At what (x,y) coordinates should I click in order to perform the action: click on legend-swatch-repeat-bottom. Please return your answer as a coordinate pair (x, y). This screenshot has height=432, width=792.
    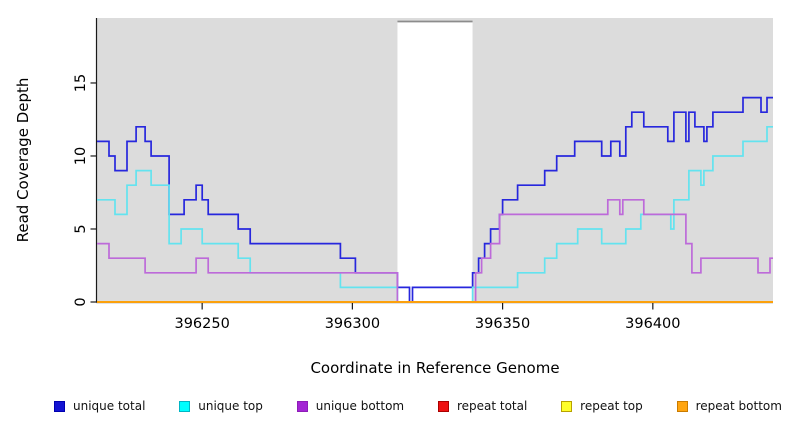
    Looking at the image, I should click on (682, 406).